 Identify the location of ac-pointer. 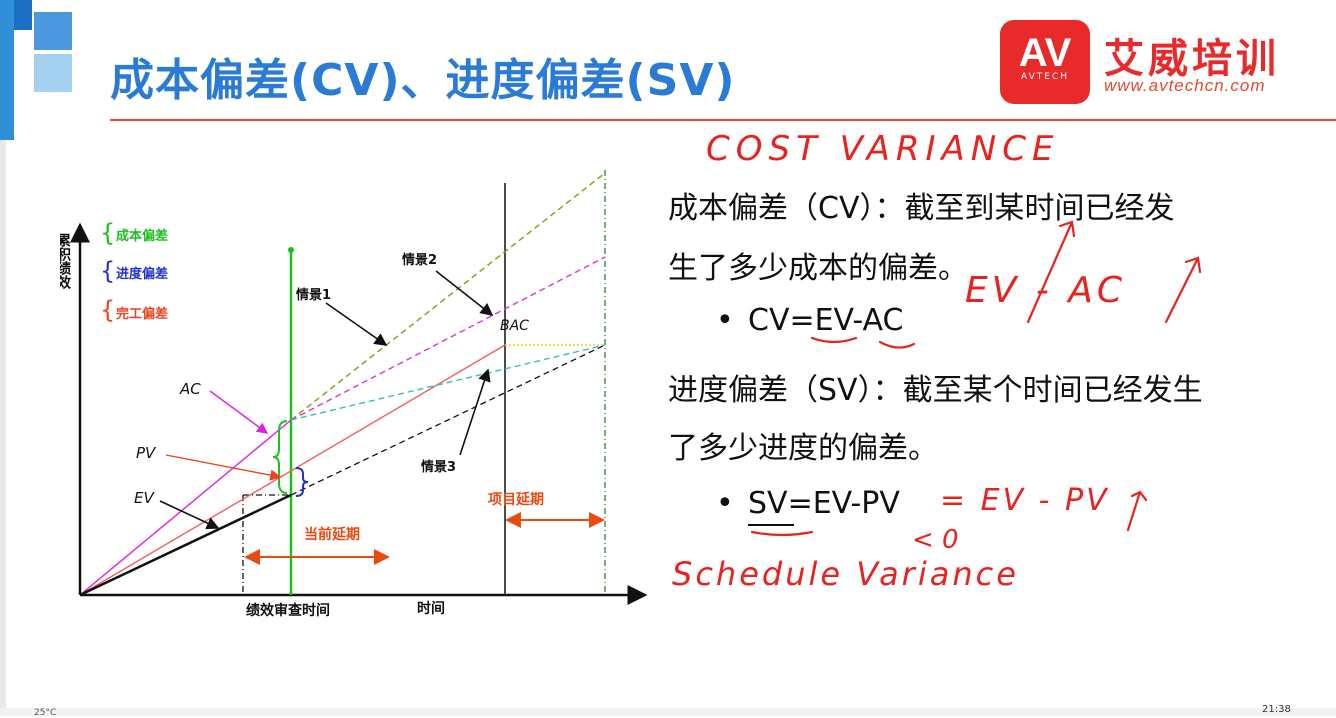
(239, 412).